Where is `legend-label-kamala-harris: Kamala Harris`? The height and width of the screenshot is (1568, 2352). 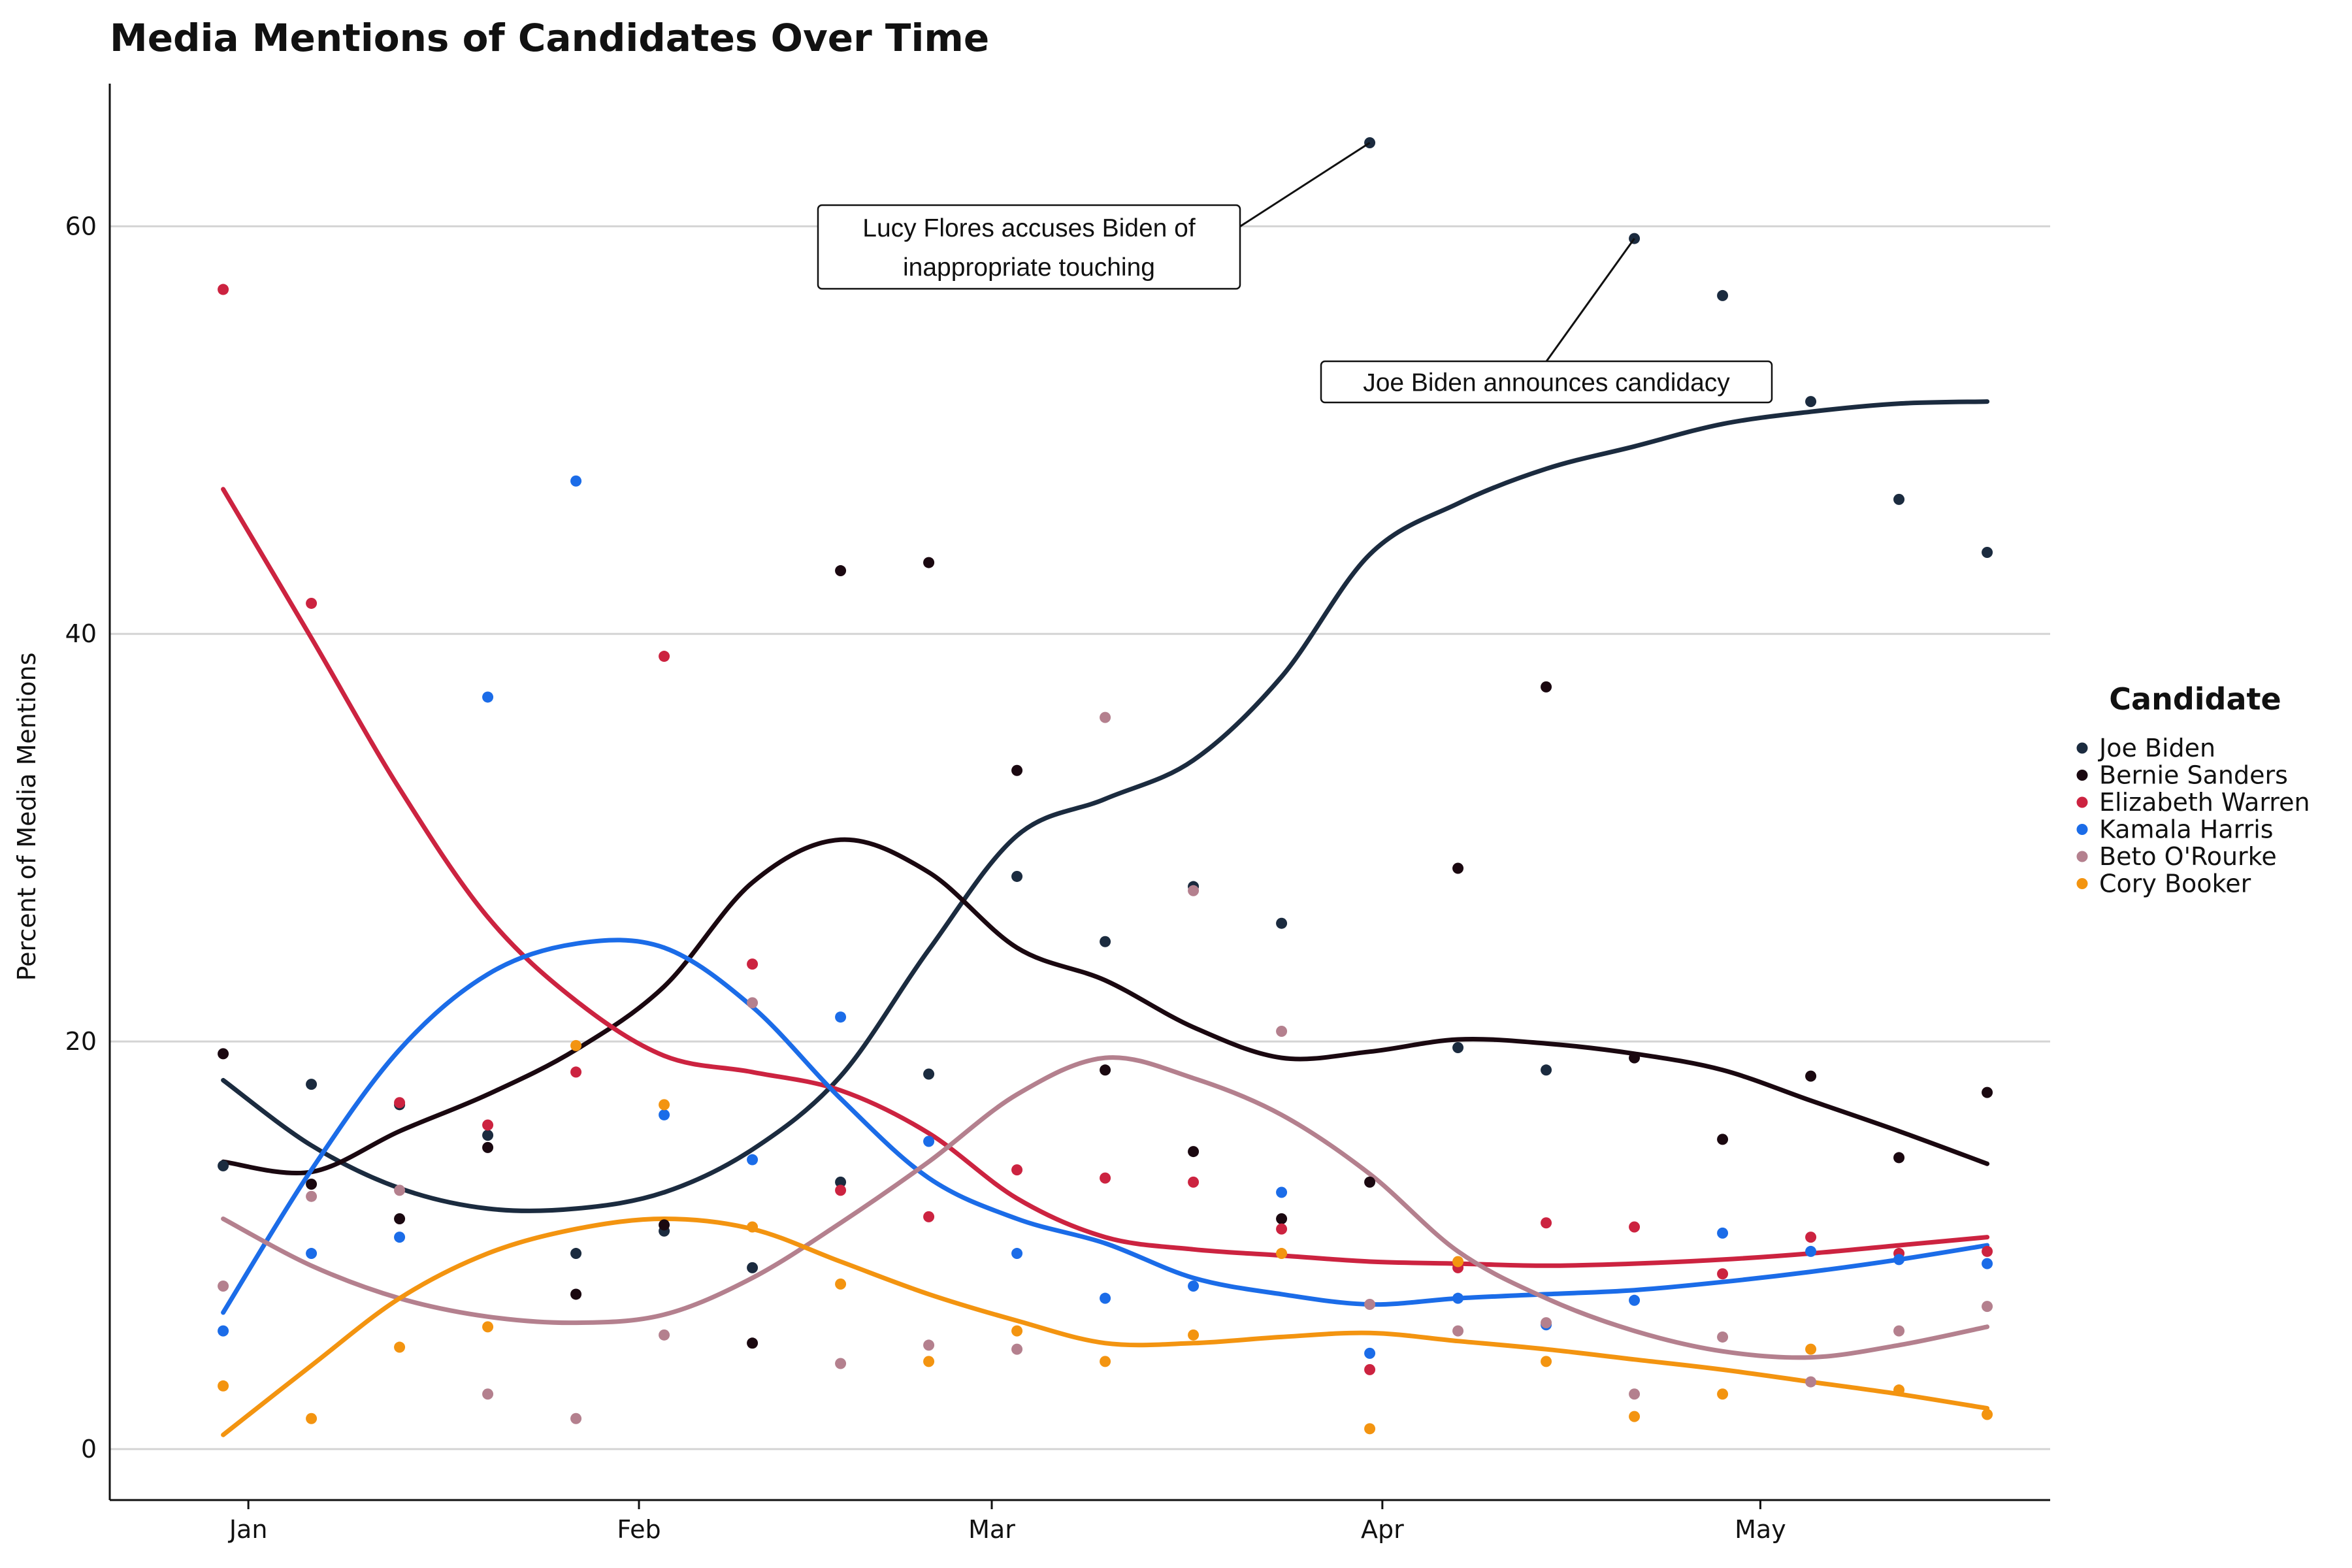 legend-label-kamala-harris: Kamala Harris is located at coordinates (2186, 829).